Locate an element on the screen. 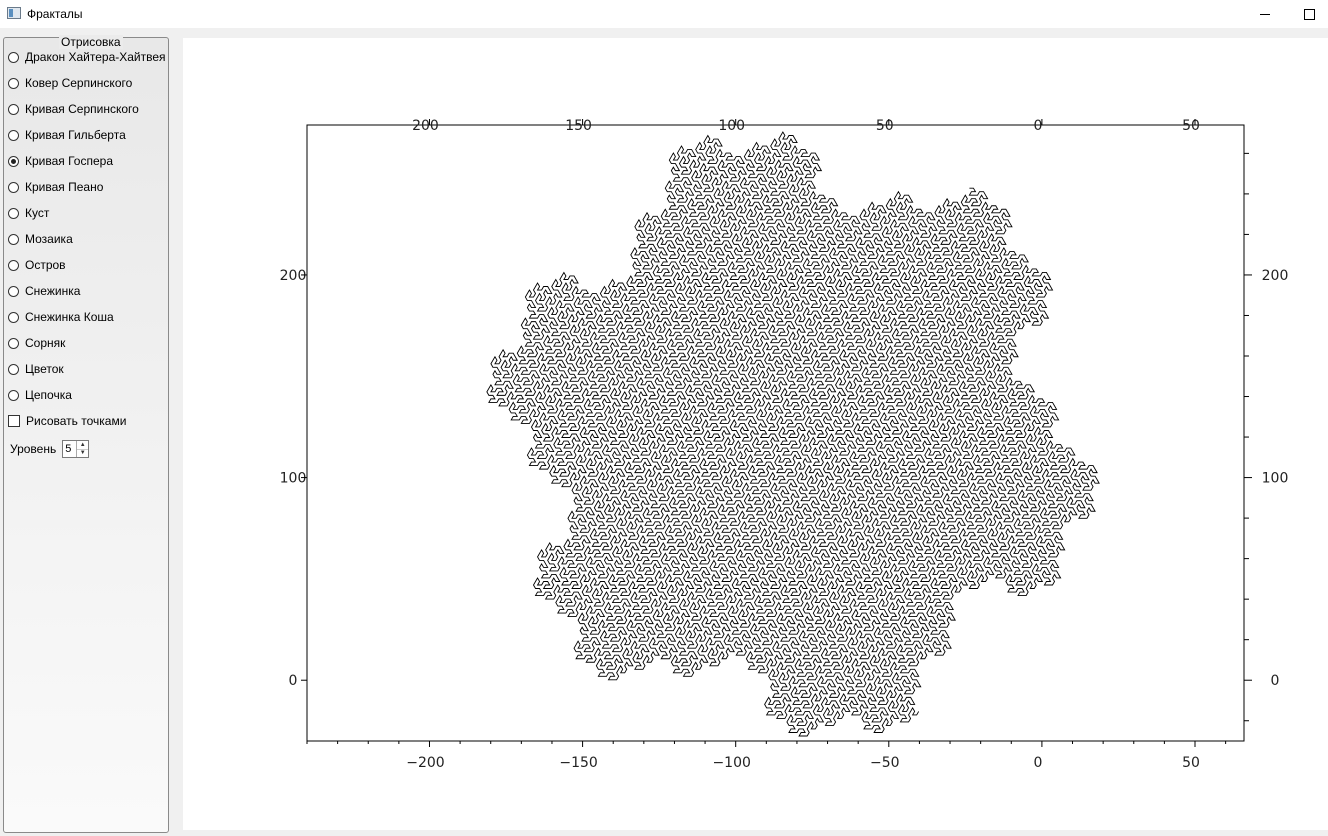  option-label: Мозаика is located at coordinates (49, 239).